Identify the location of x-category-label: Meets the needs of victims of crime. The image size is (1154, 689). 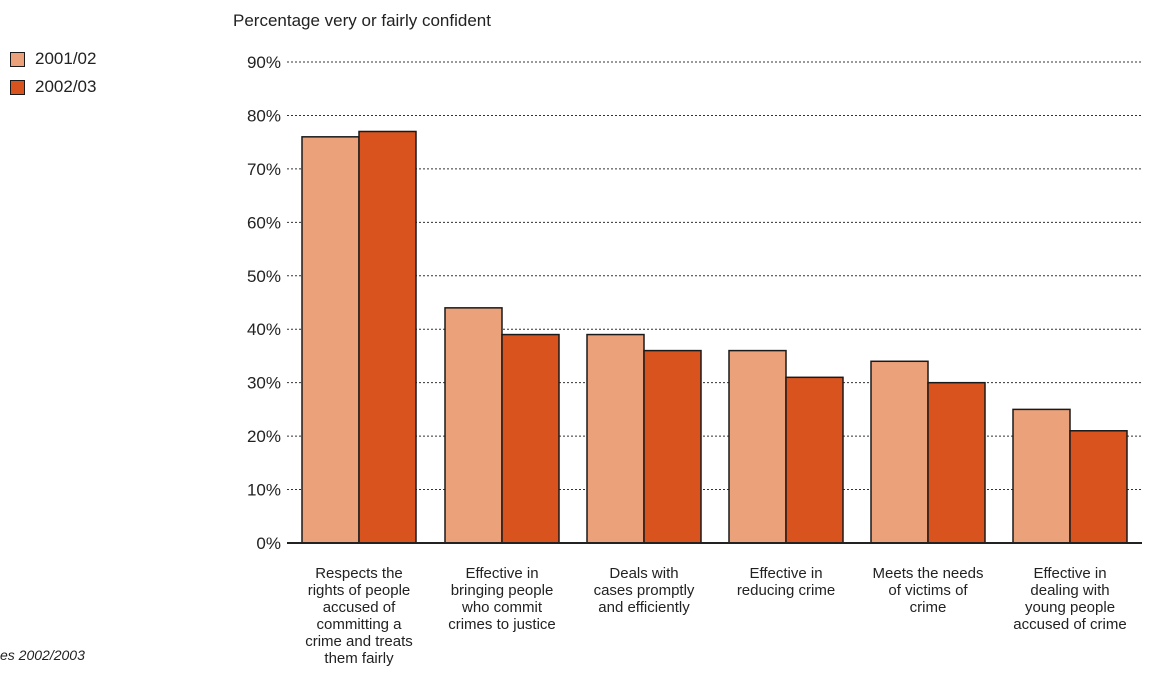
(928, 590).